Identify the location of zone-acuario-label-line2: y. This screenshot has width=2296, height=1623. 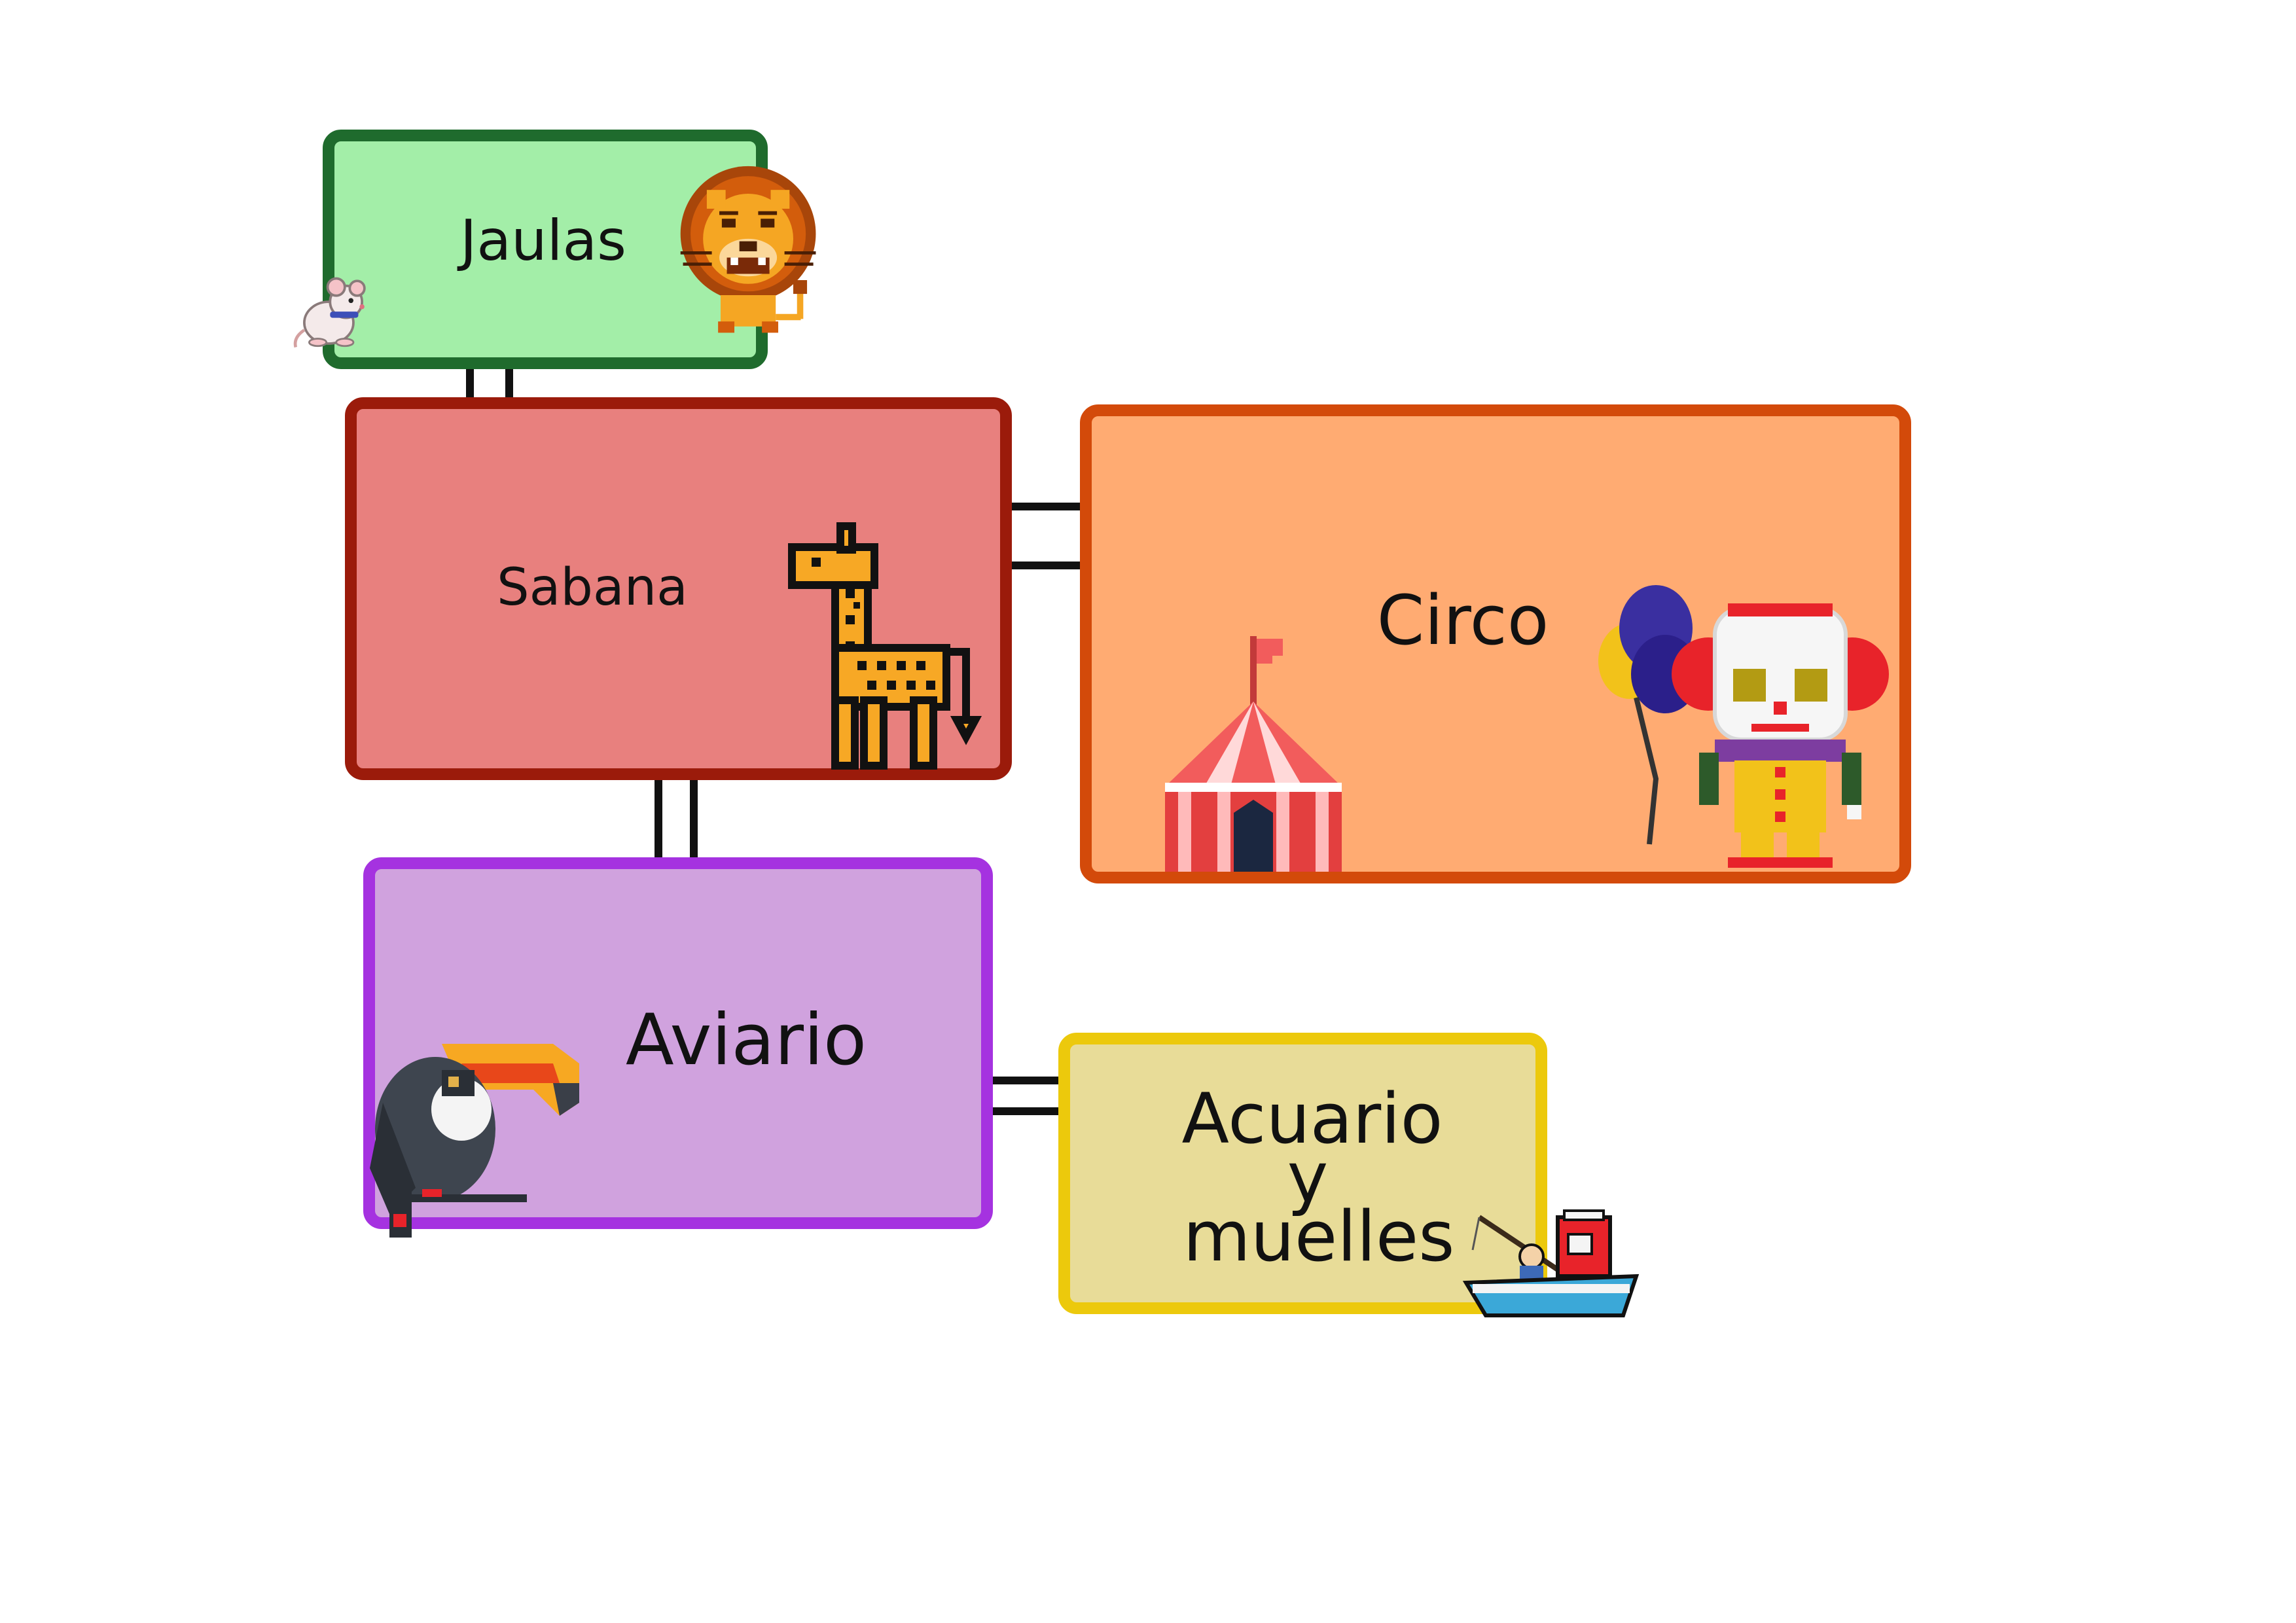
(1308, 1177).